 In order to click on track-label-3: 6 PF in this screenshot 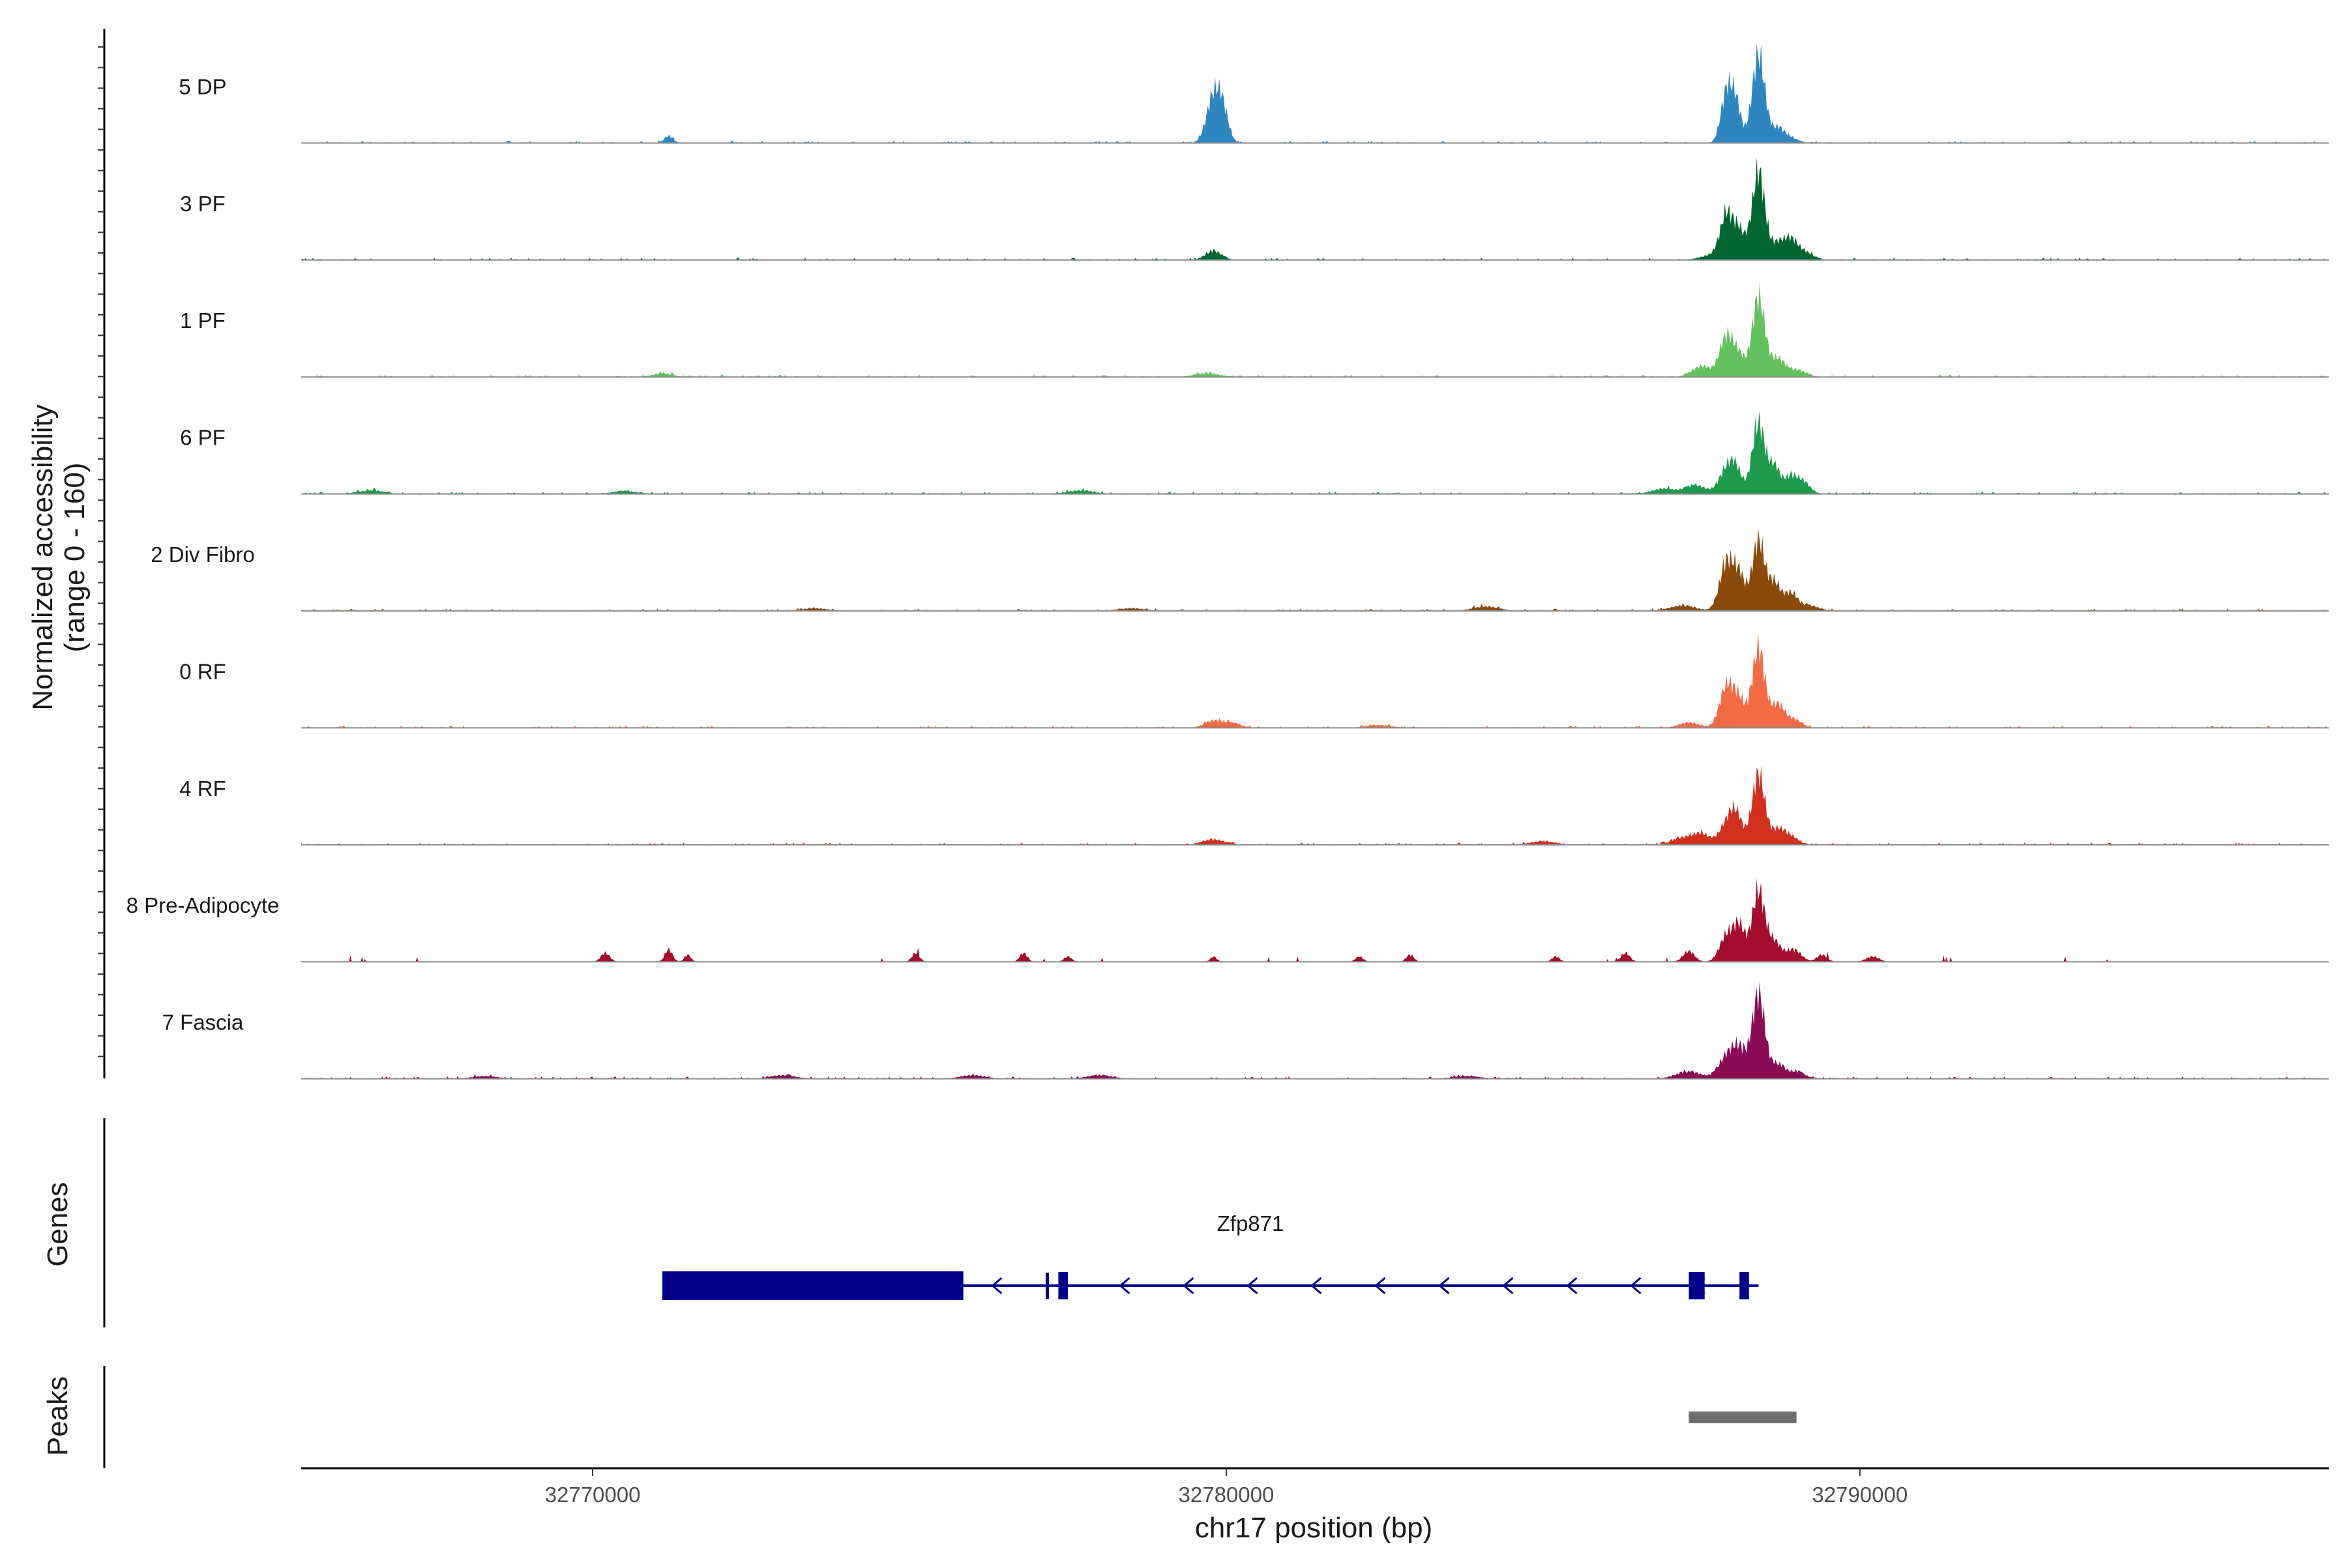, I will do `click(203, 438)`.